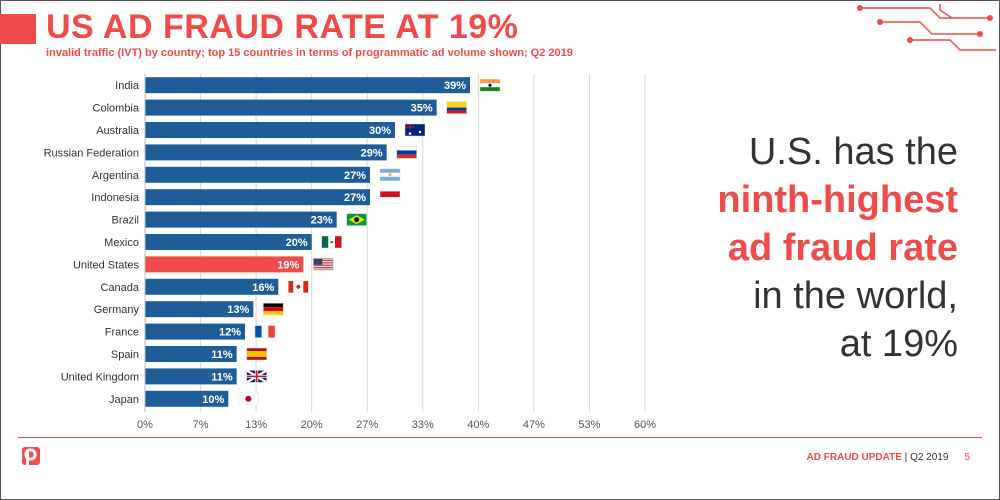 The height and width of the screenshot is (500, 1000). What do you see at coordinates (116, 109) in the screenshot?
I see `category-label: Colombia` at bounding box center [116, 109].